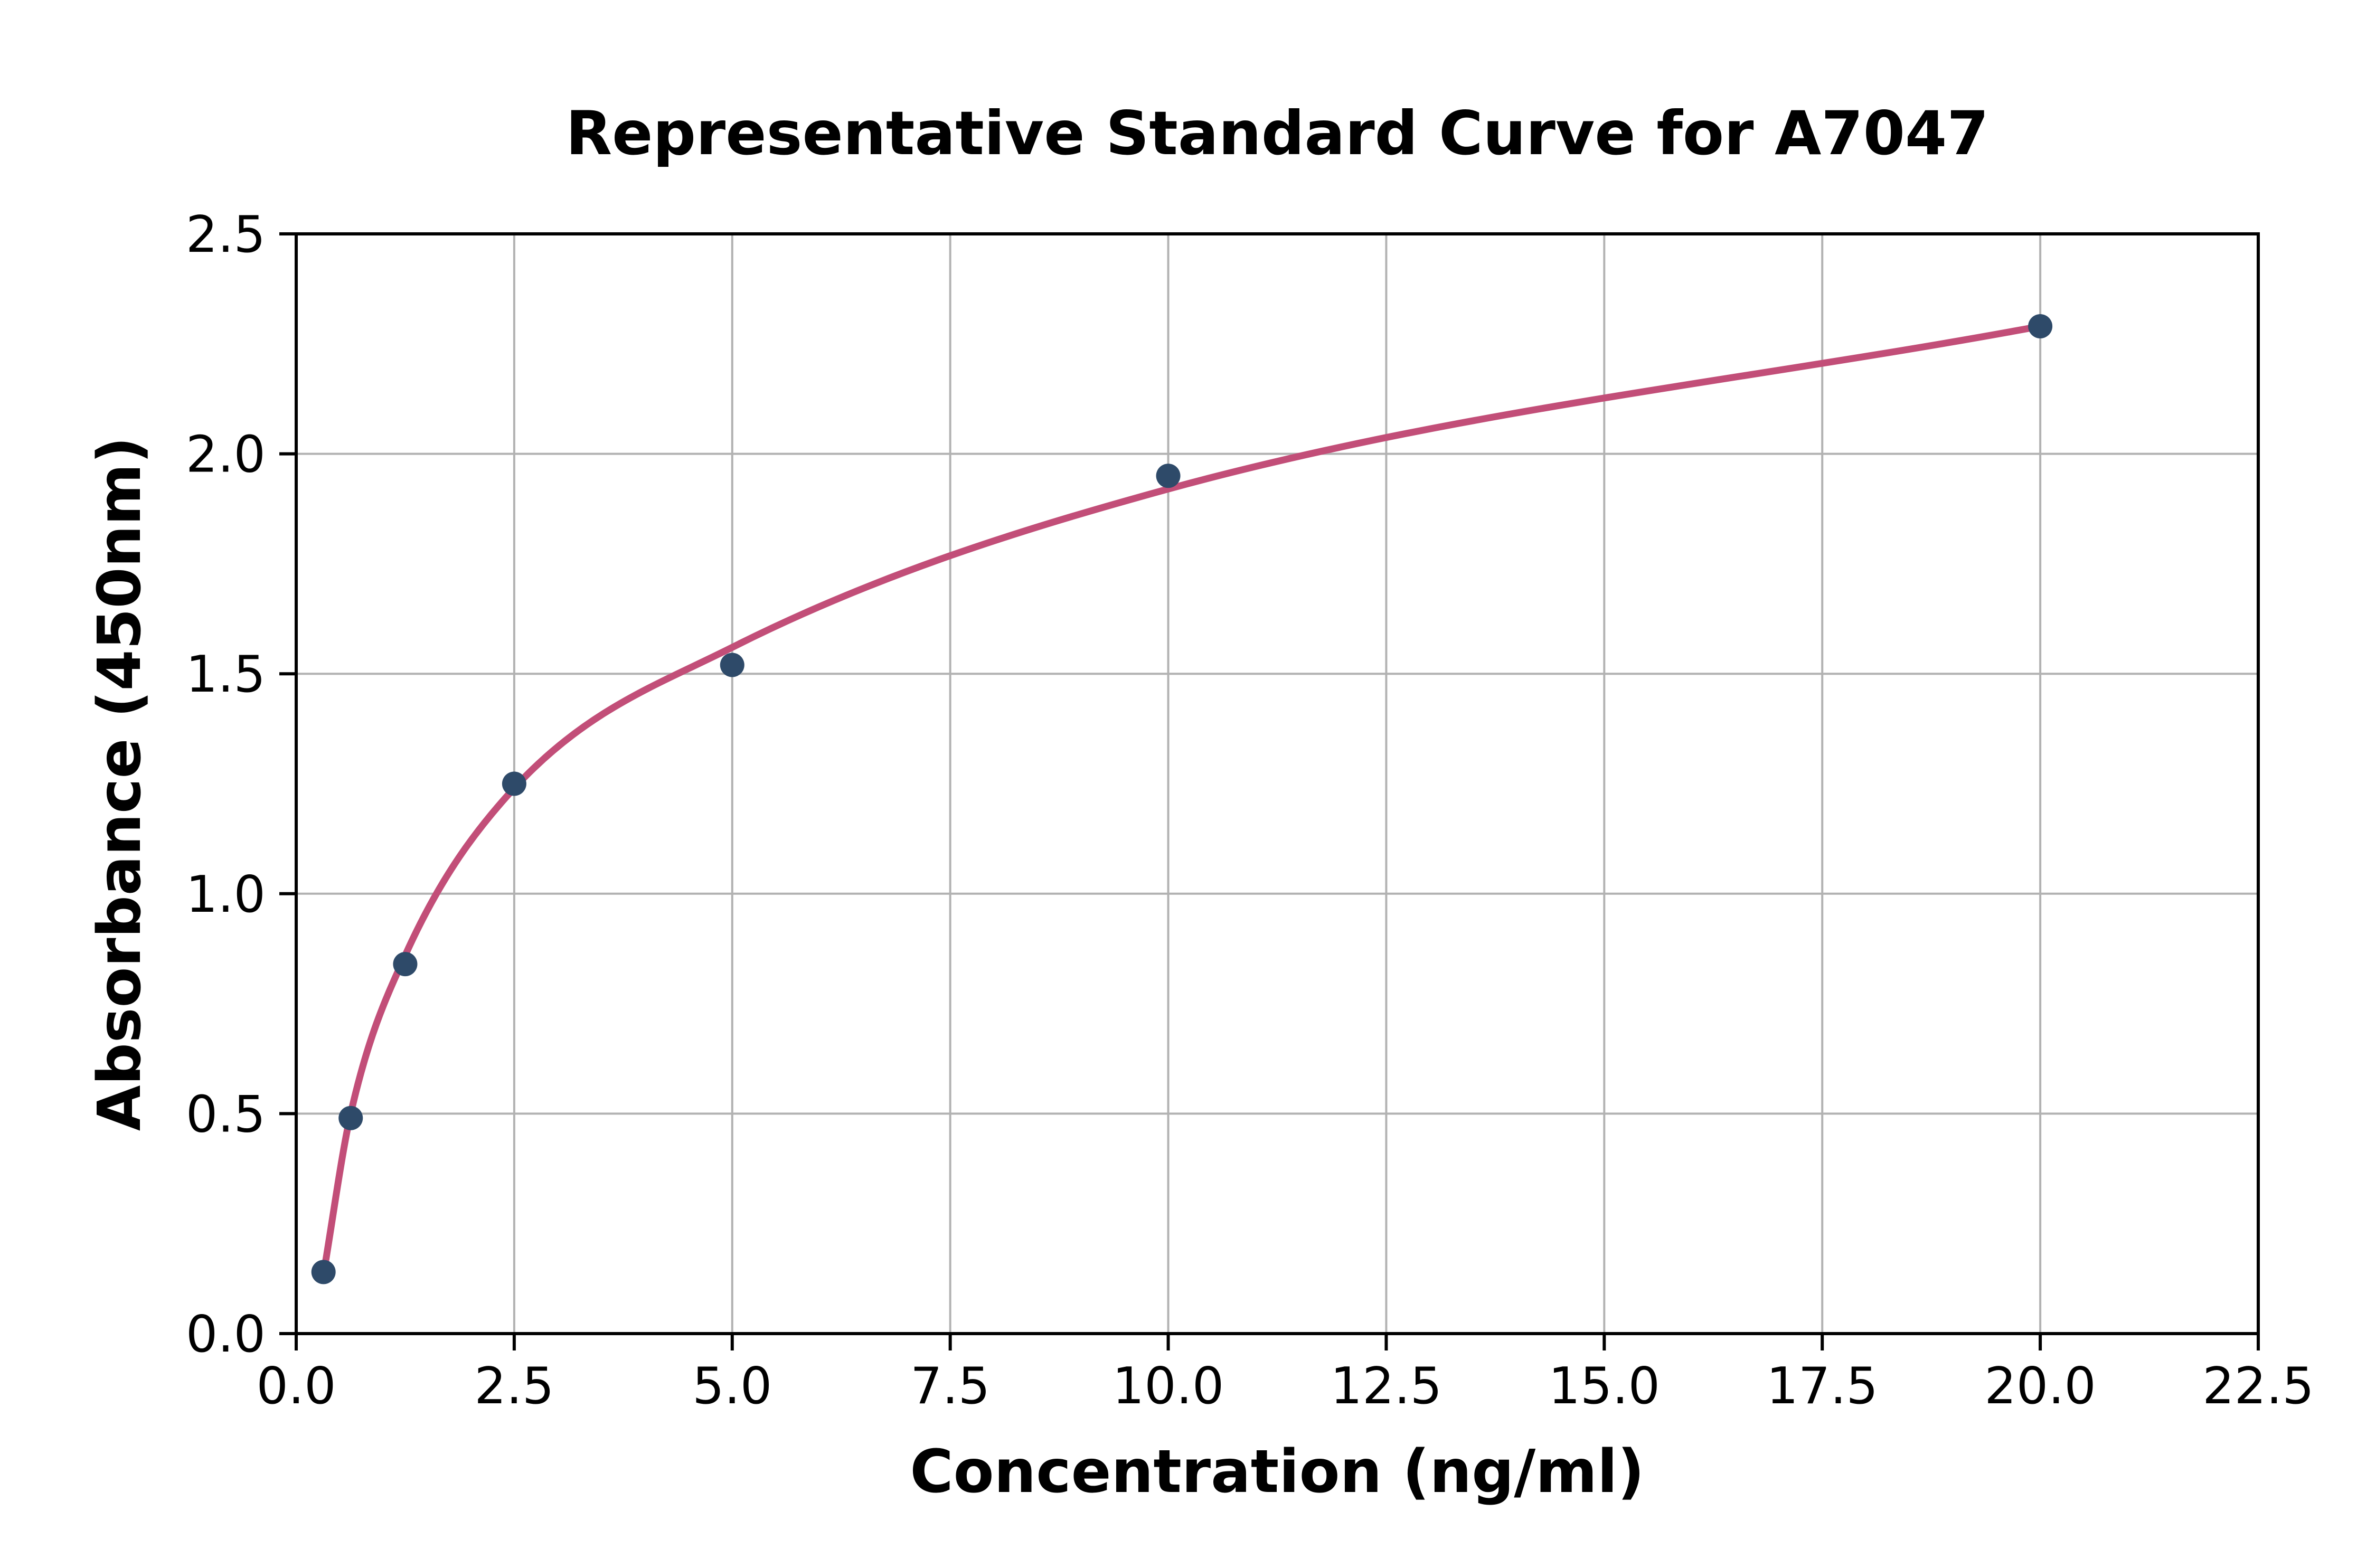 The height and width of the screenshot is (1568, 2376). I want to click on y-tick-labels: 0.0 0.5 1.0 1.5 2.0 2.5, so click(226, 785).